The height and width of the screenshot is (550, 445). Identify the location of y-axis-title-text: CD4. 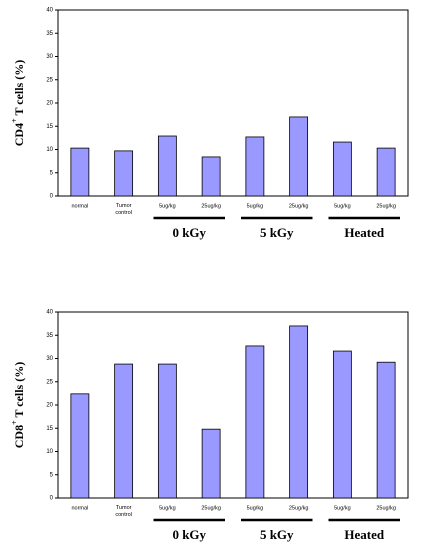
(19, 134).